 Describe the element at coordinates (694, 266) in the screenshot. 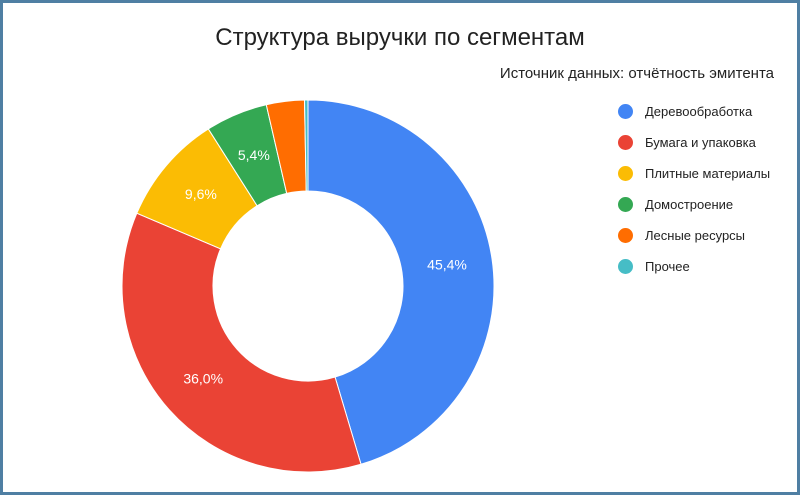

I see `legend-item: Прочее` at that location.